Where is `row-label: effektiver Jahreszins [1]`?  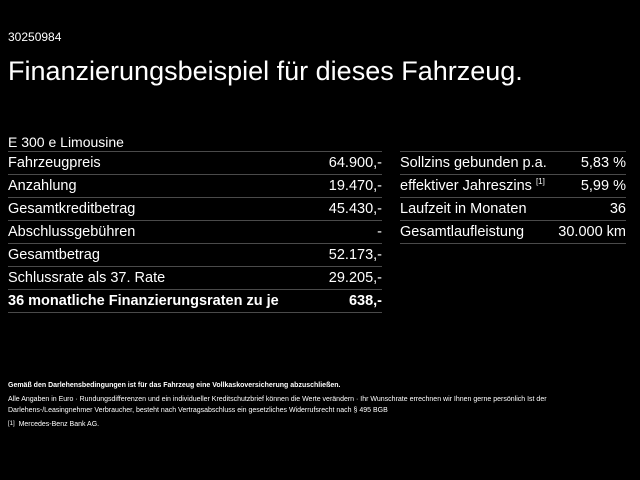
row-label: effektiver Jahreszins [1] is located at coordinates (472, 185).